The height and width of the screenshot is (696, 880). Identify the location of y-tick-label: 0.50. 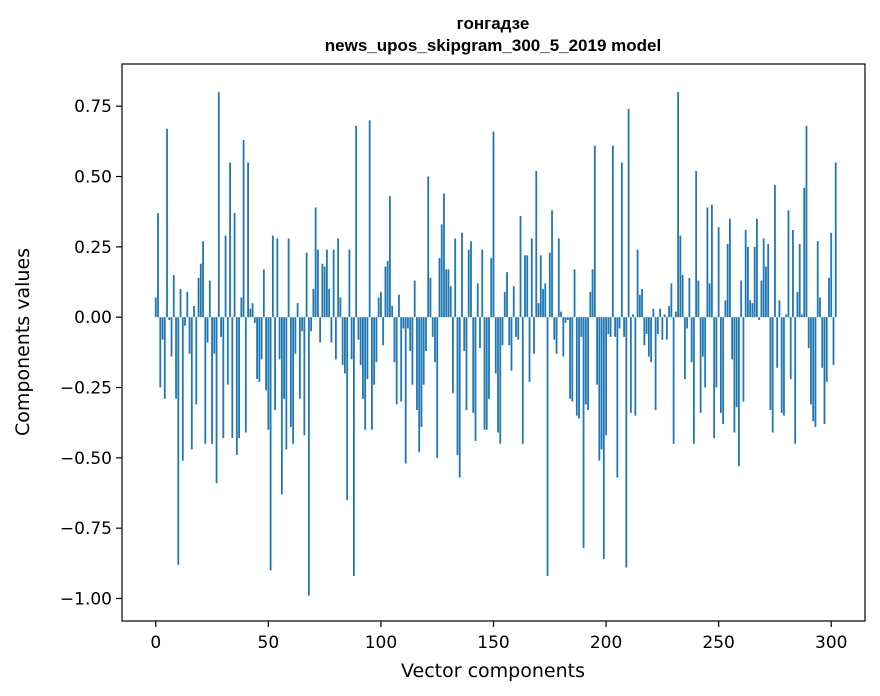
(93, 178).